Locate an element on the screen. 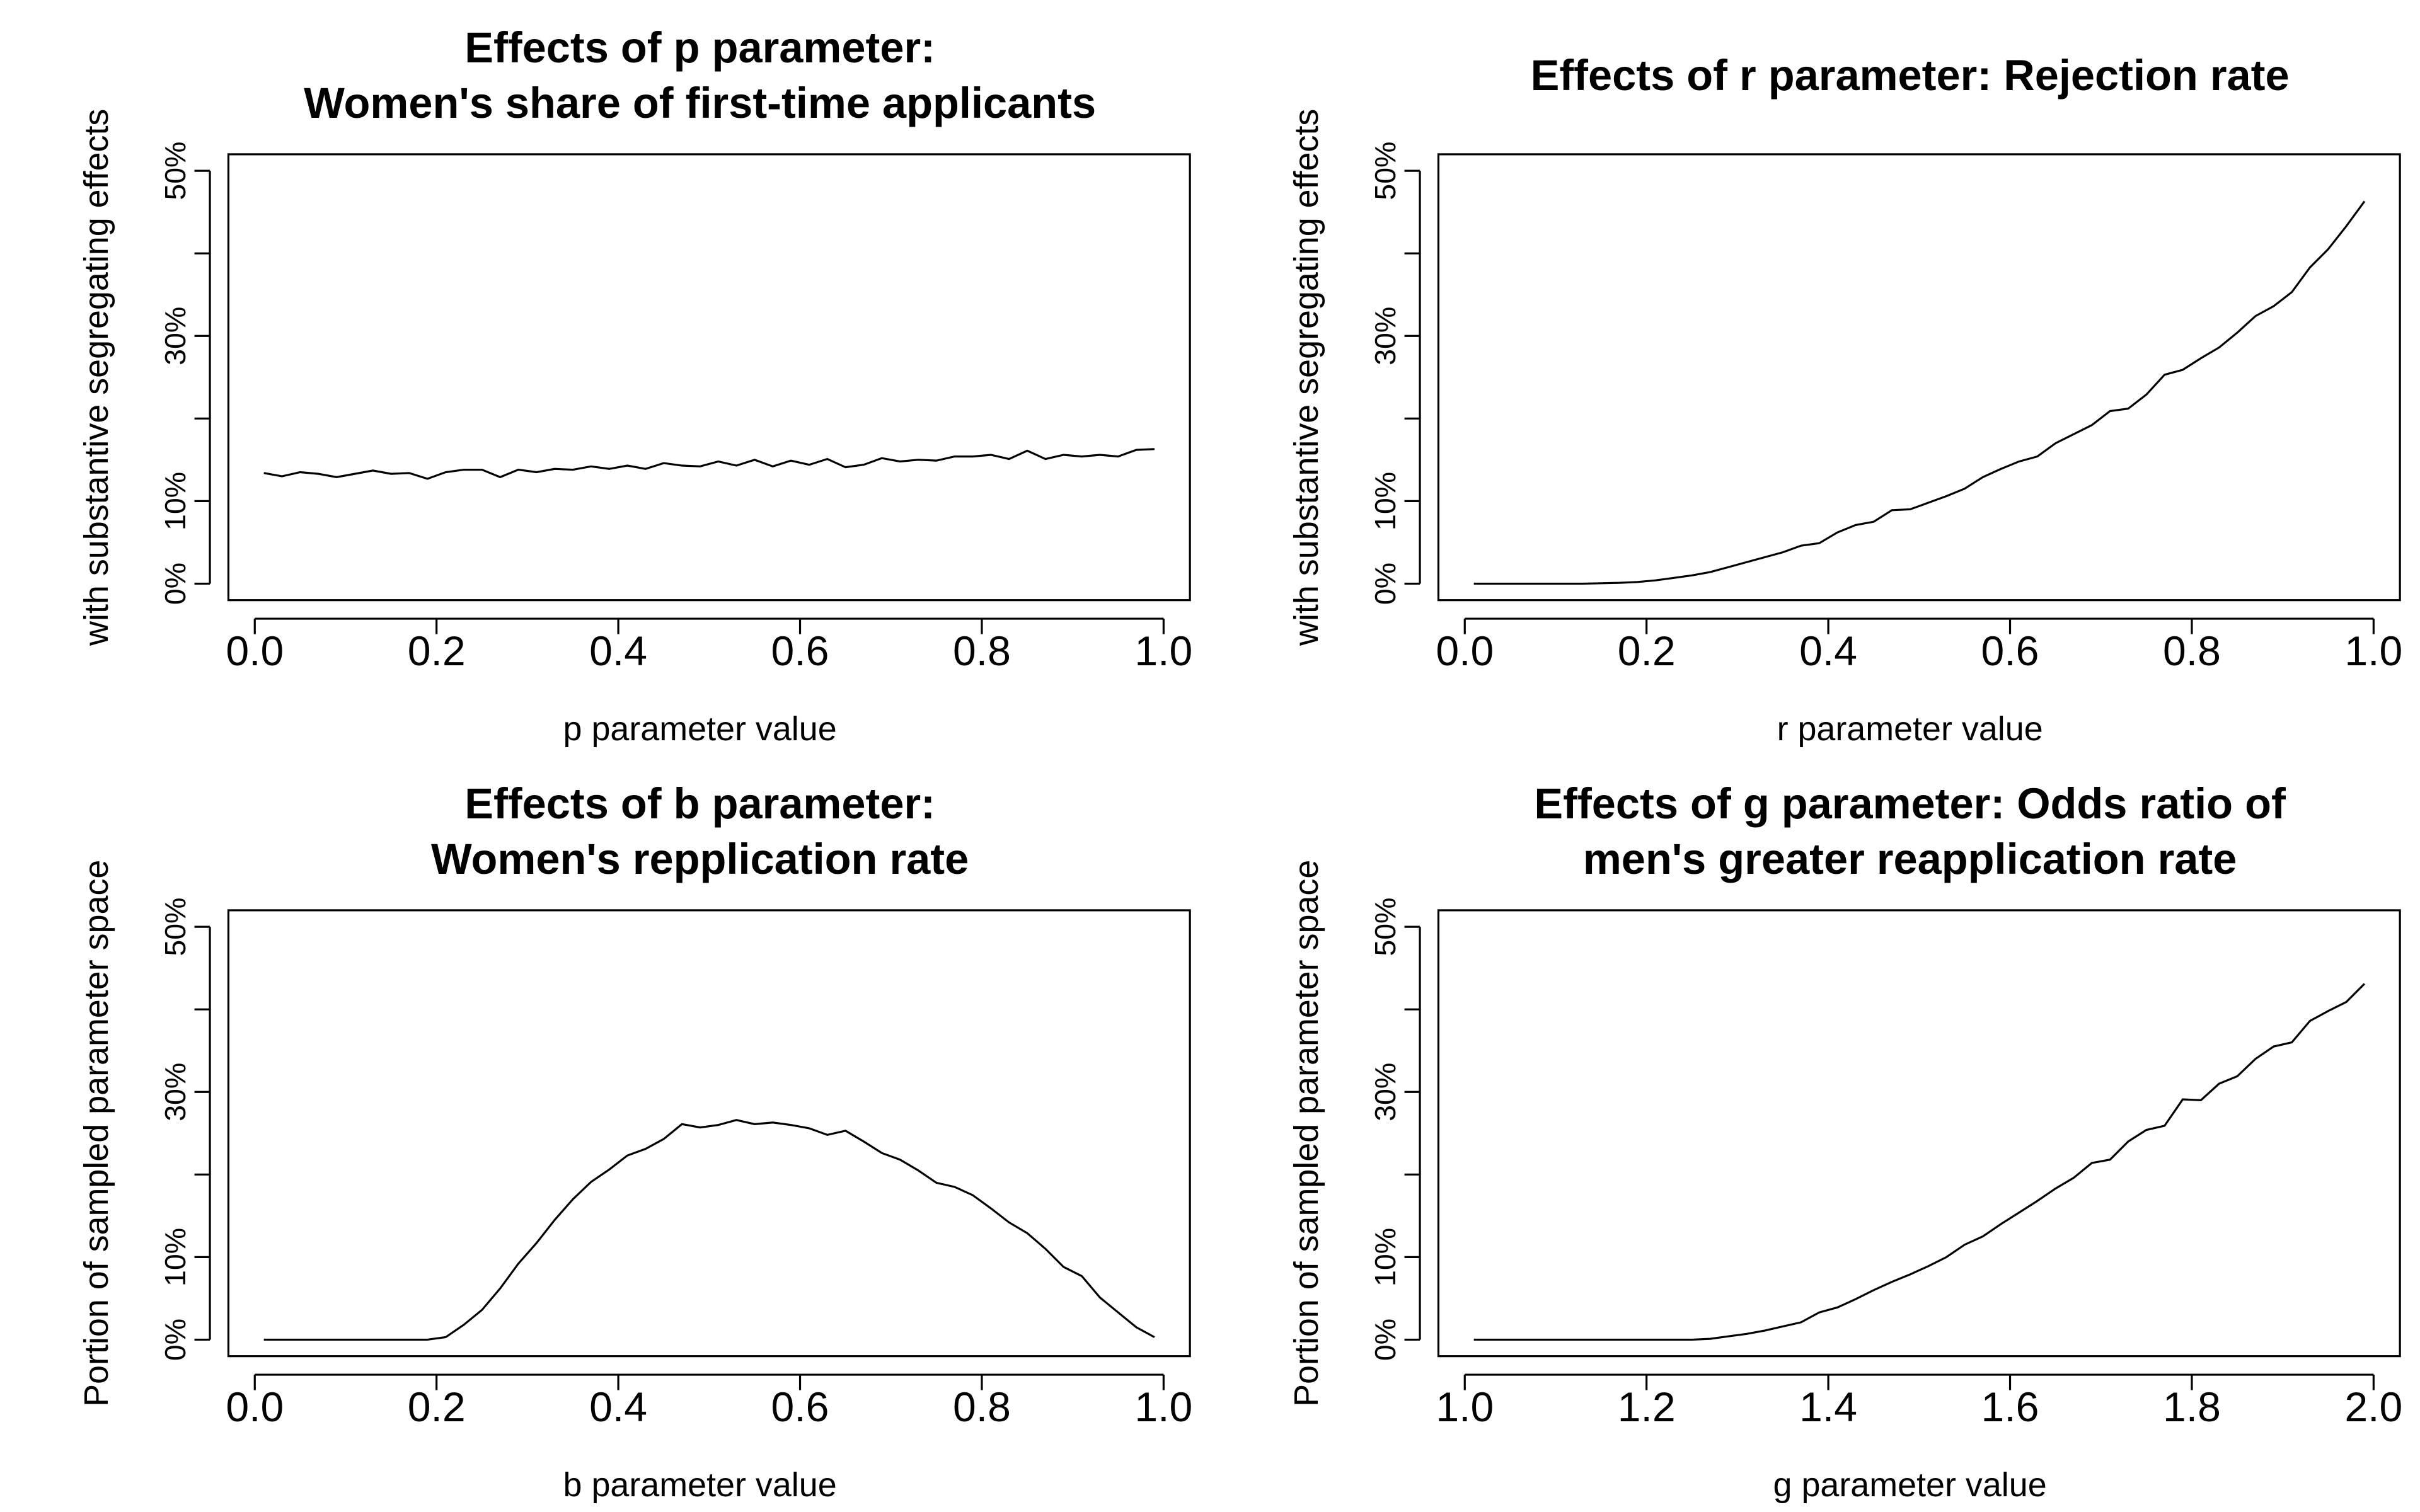 The image size is (2420, 1512). x-axis-label: p parameter value is located at coordinates (700, 729).